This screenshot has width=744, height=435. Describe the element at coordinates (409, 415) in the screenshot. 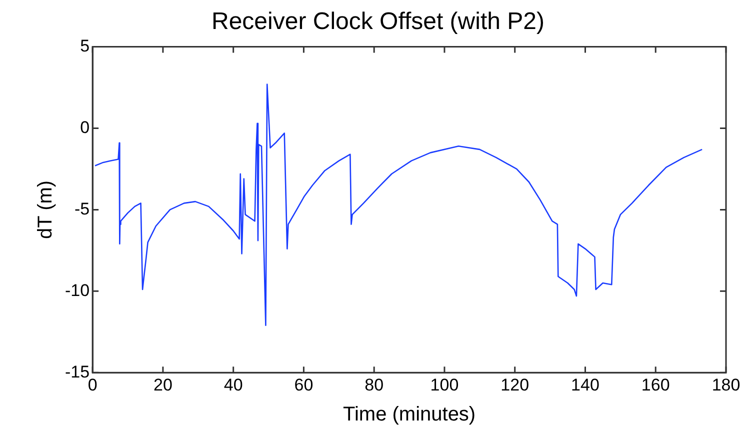

I see `x-axis-title: Time (minutes)` at that location.